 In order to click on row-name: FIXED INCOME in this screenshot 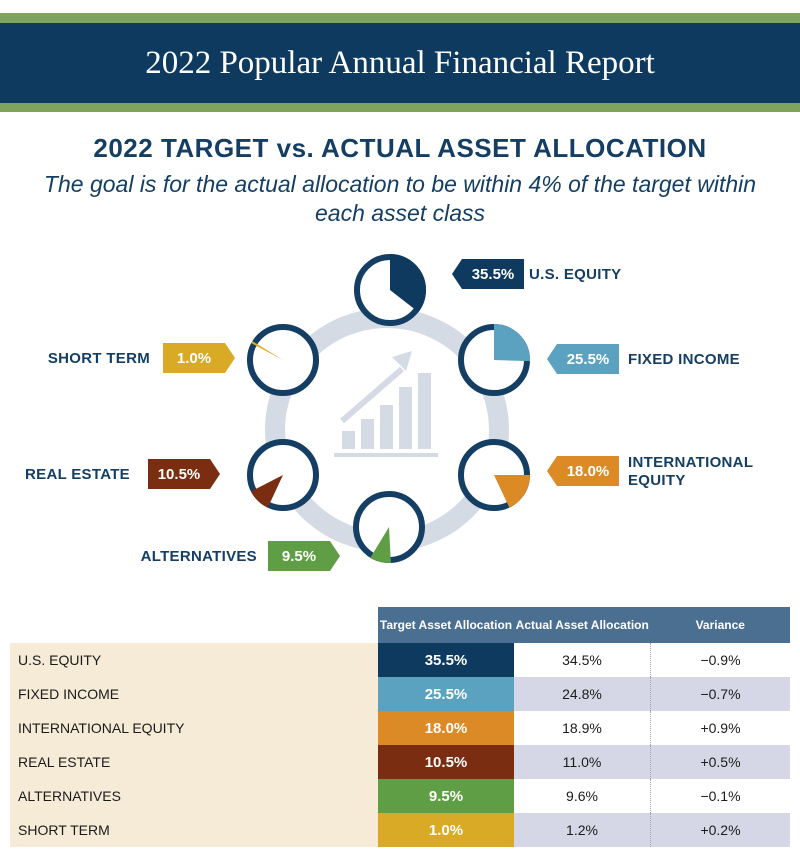, I will do `click(194, 694)`.